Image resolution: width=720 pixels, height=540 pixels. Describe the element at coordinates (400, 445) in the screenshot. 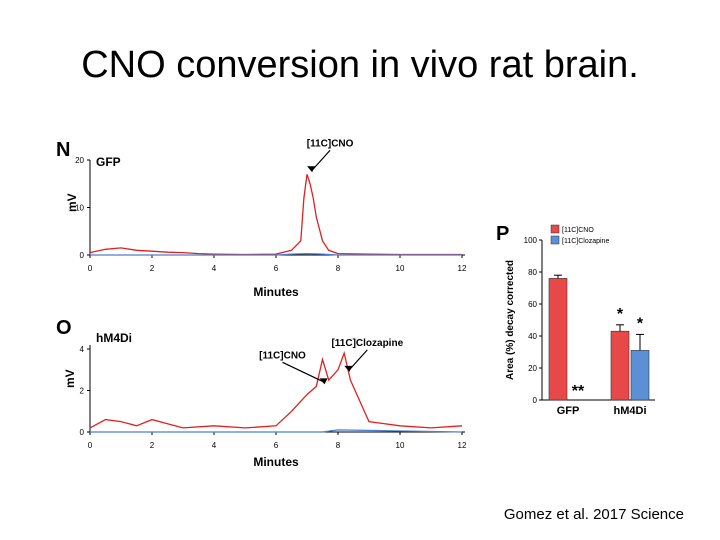

I see `o-x-tick-label: 10` at that location.